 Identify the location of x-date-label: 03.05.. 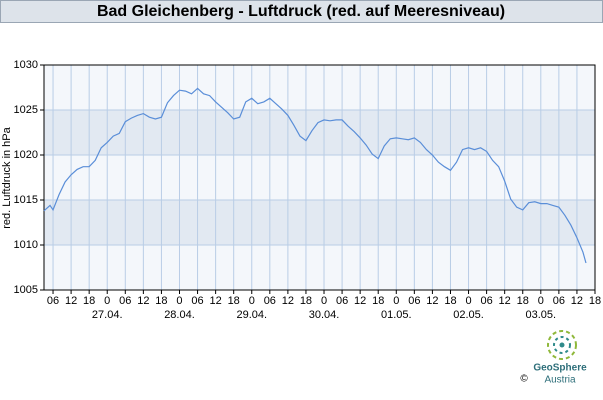
(541, 315).